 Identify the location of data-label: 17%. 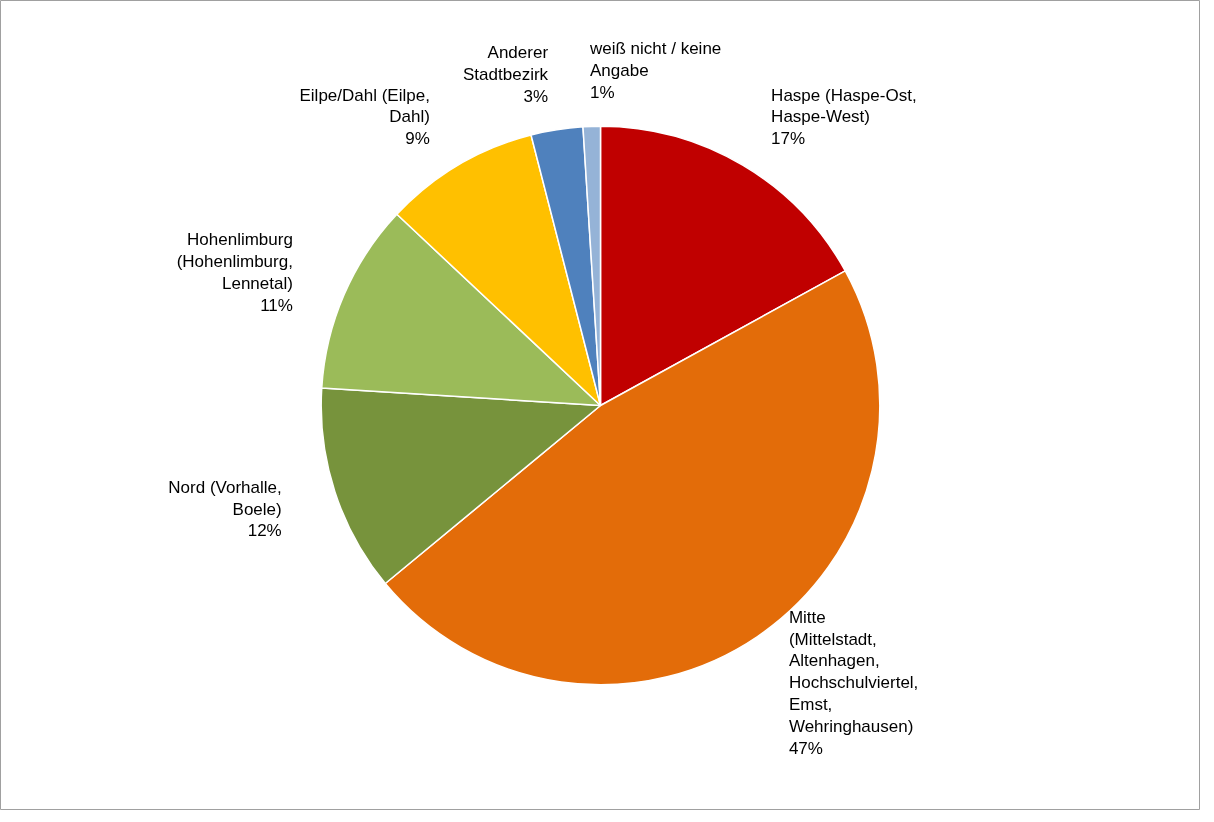
(788, 139).